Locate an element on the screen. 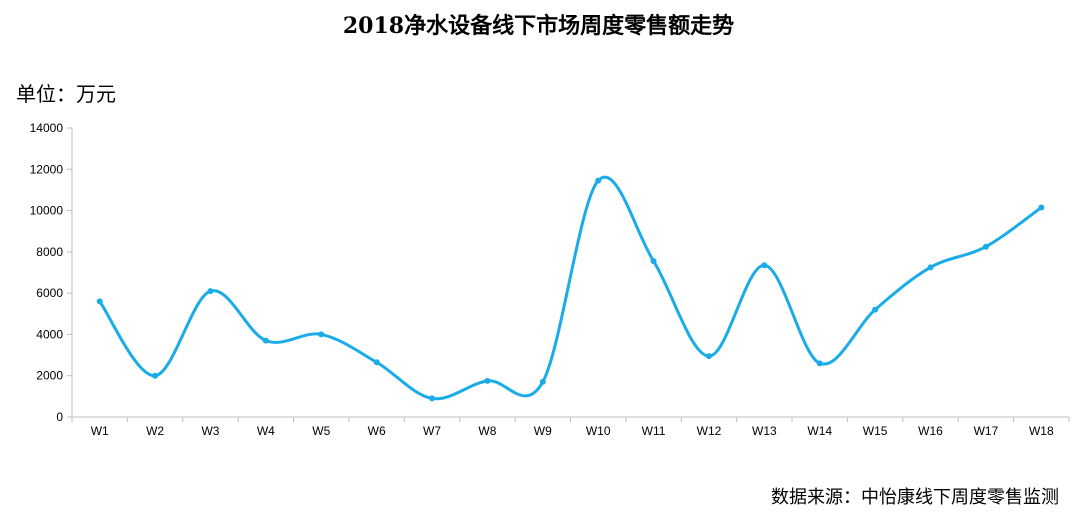  y-tick-label: 8000 is located at coordinates (49, 252).